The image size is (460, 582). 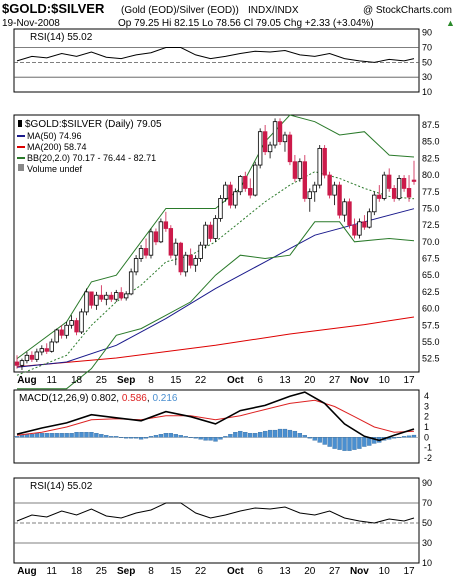 I want to click on price-x-tick-label: Oct, so click(x=235, y=380).